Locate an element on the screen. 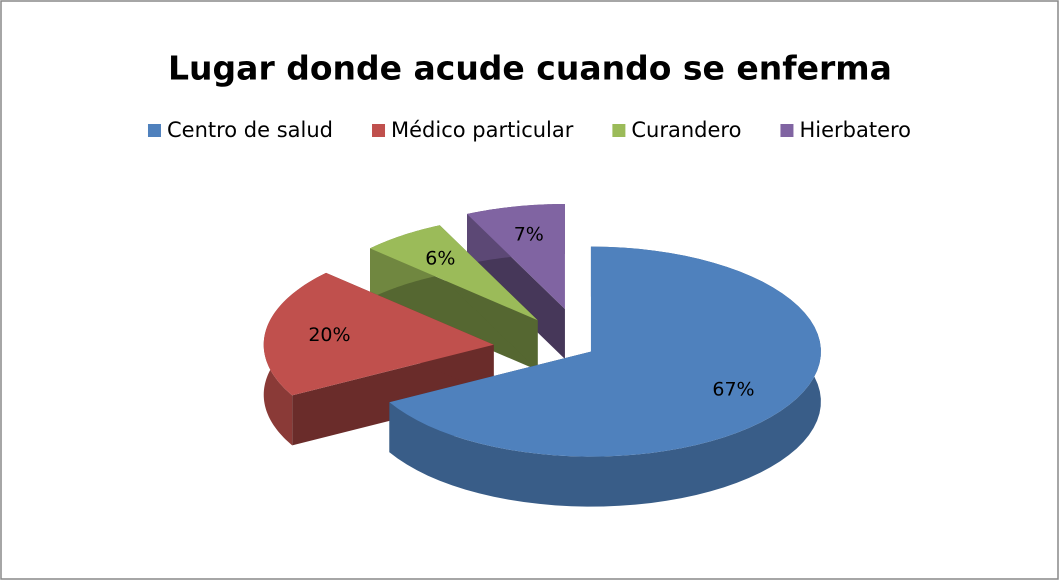 The image size is (1059, 580). data-label: 7% is located at coordinates (529, 235).